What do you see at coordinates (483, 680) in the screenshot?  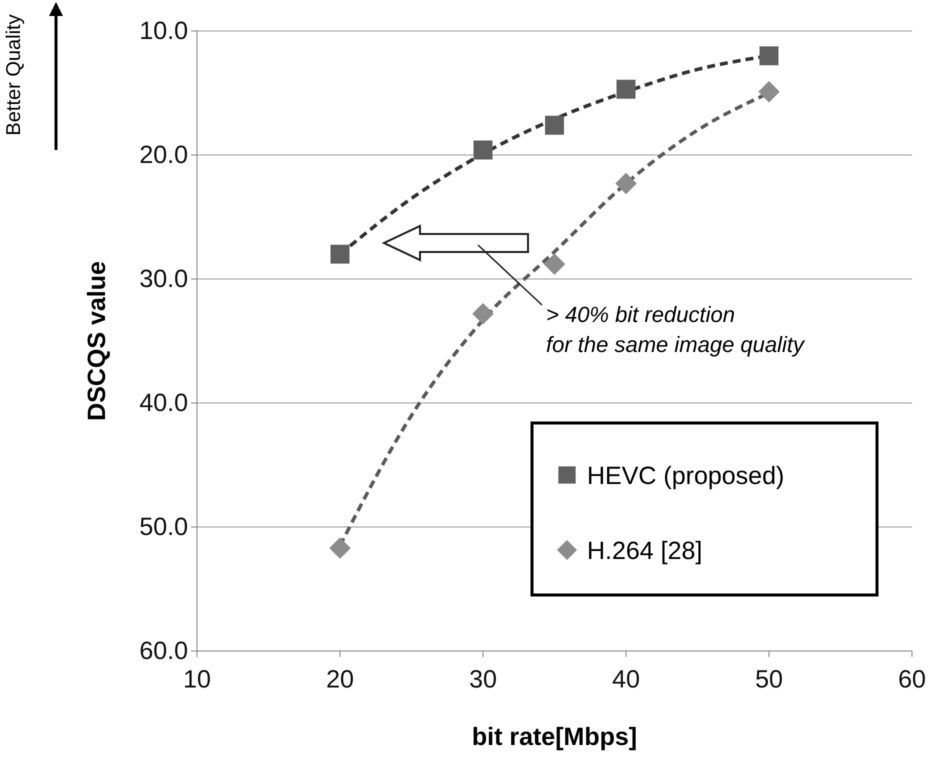 I see `x-tick-label: 30` at bounding box center [483, 680].